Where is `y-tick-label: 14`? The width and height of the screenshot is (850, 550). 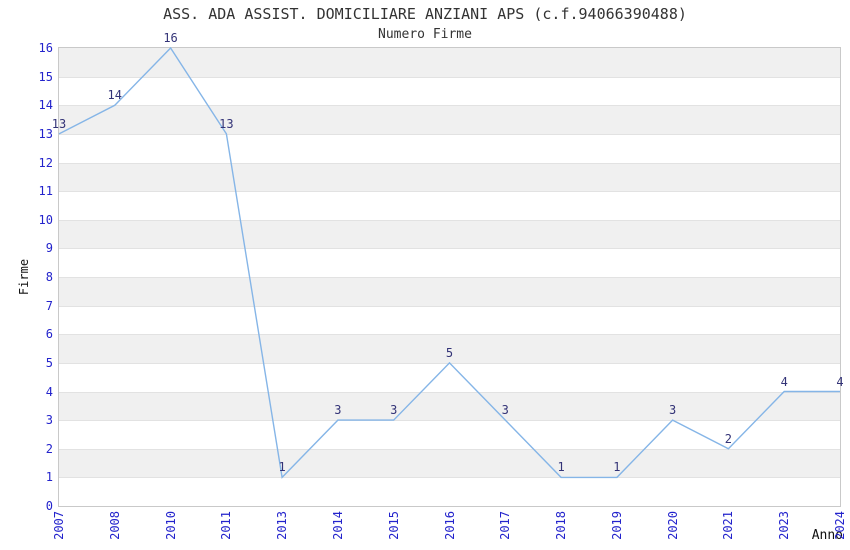
y-tick-label: 14 is located at coordinates (45, 105).